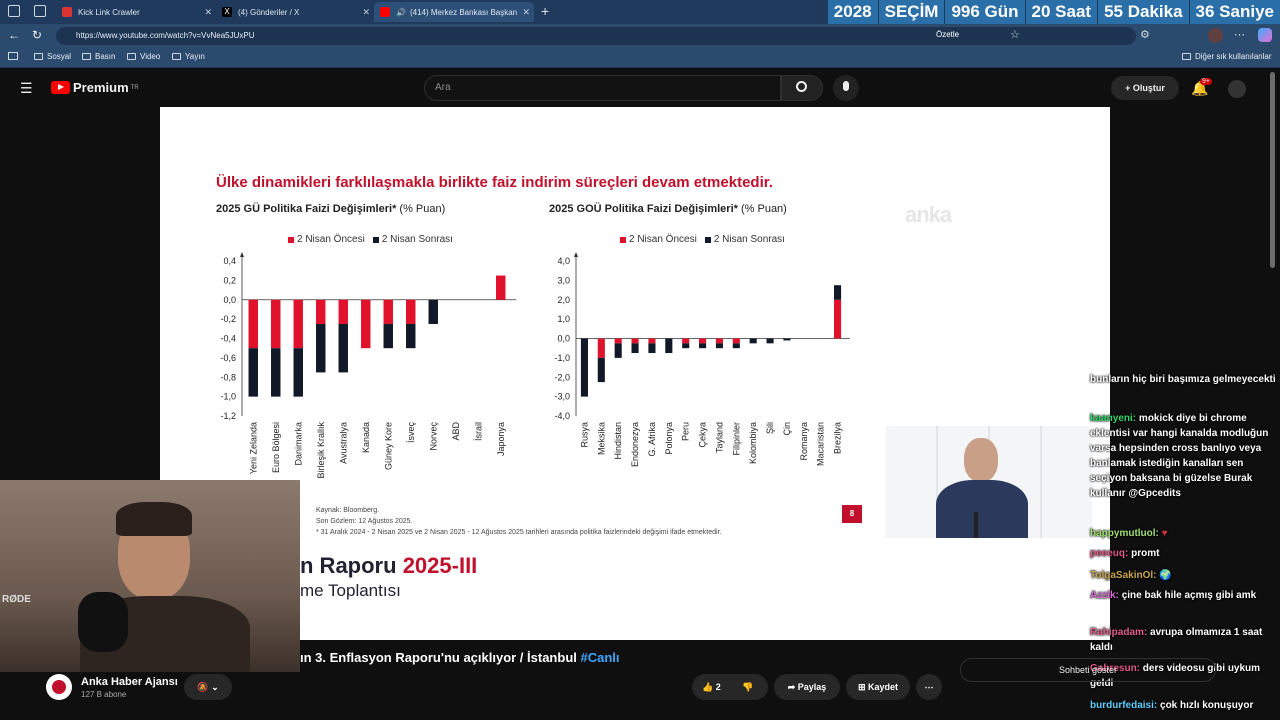 The image size is (1280, 720). I want to click on like-count: 2, so click(718, 687).